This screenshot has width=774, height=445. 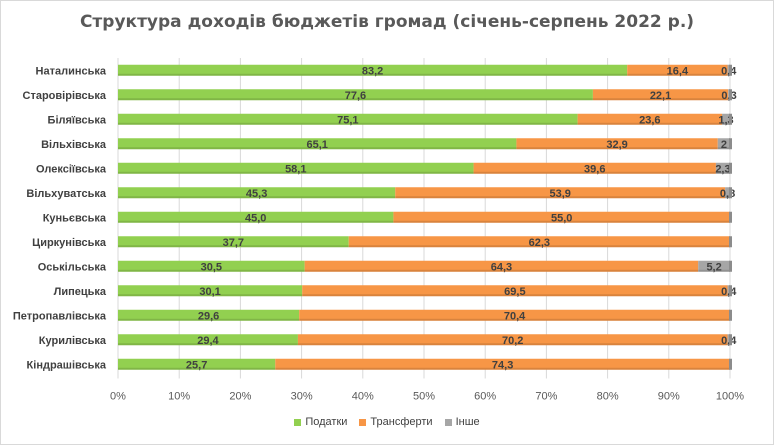 I want to click on data-label: 70,4, so click(x=515, y=316).